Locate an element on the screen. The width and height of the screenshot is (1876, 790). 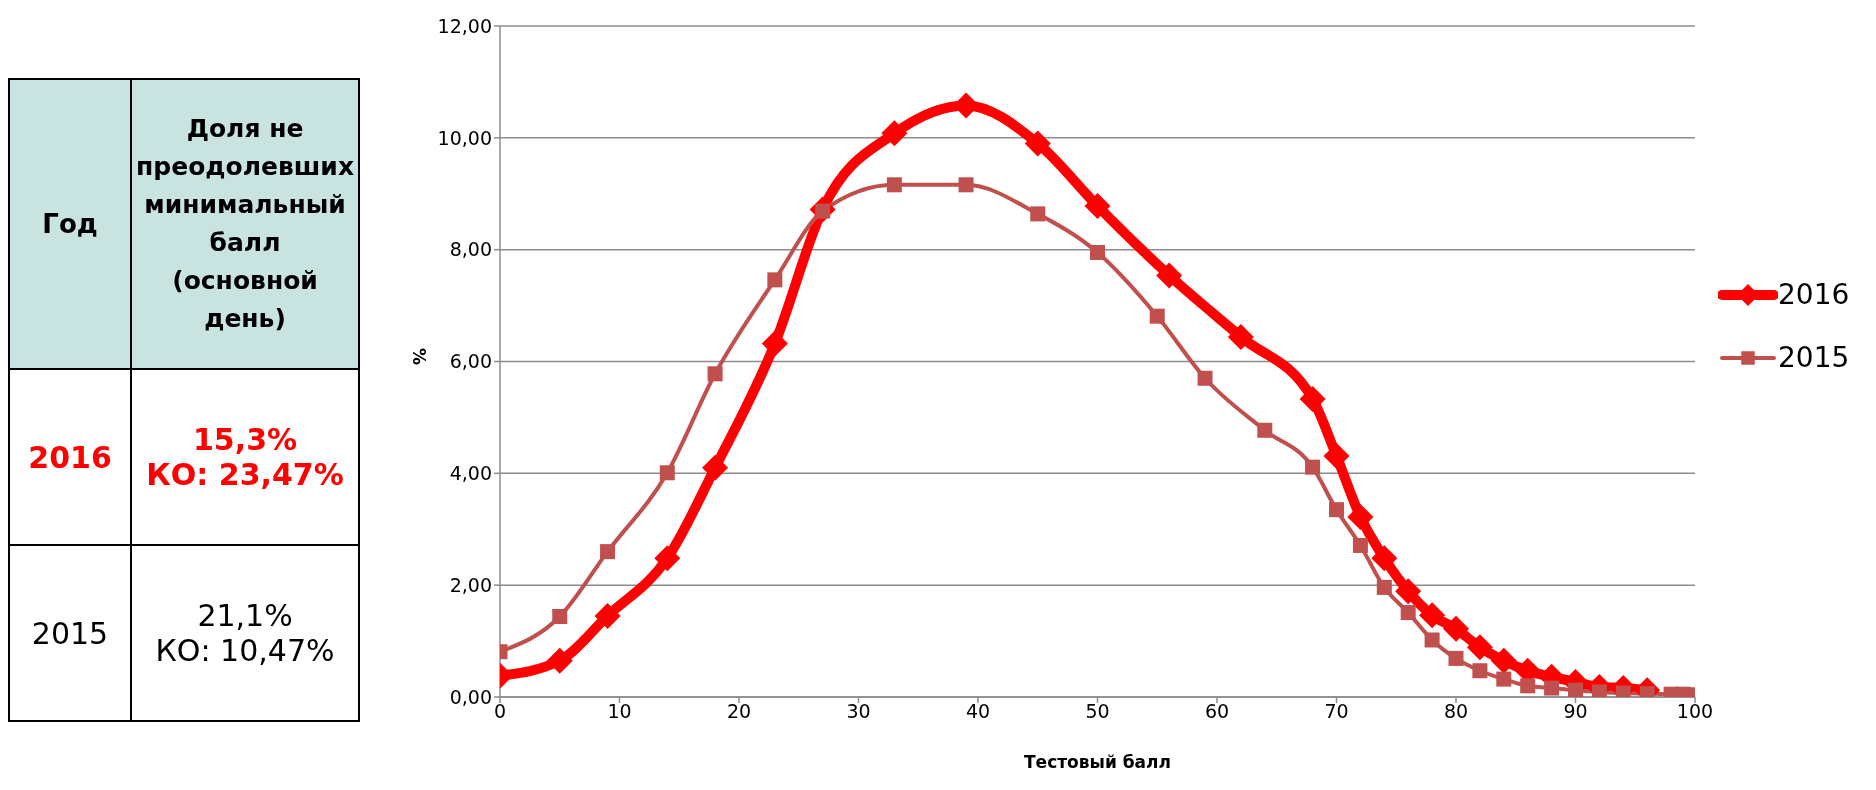
y-tick-label: 6,00 is located at coordinates (470, 361).